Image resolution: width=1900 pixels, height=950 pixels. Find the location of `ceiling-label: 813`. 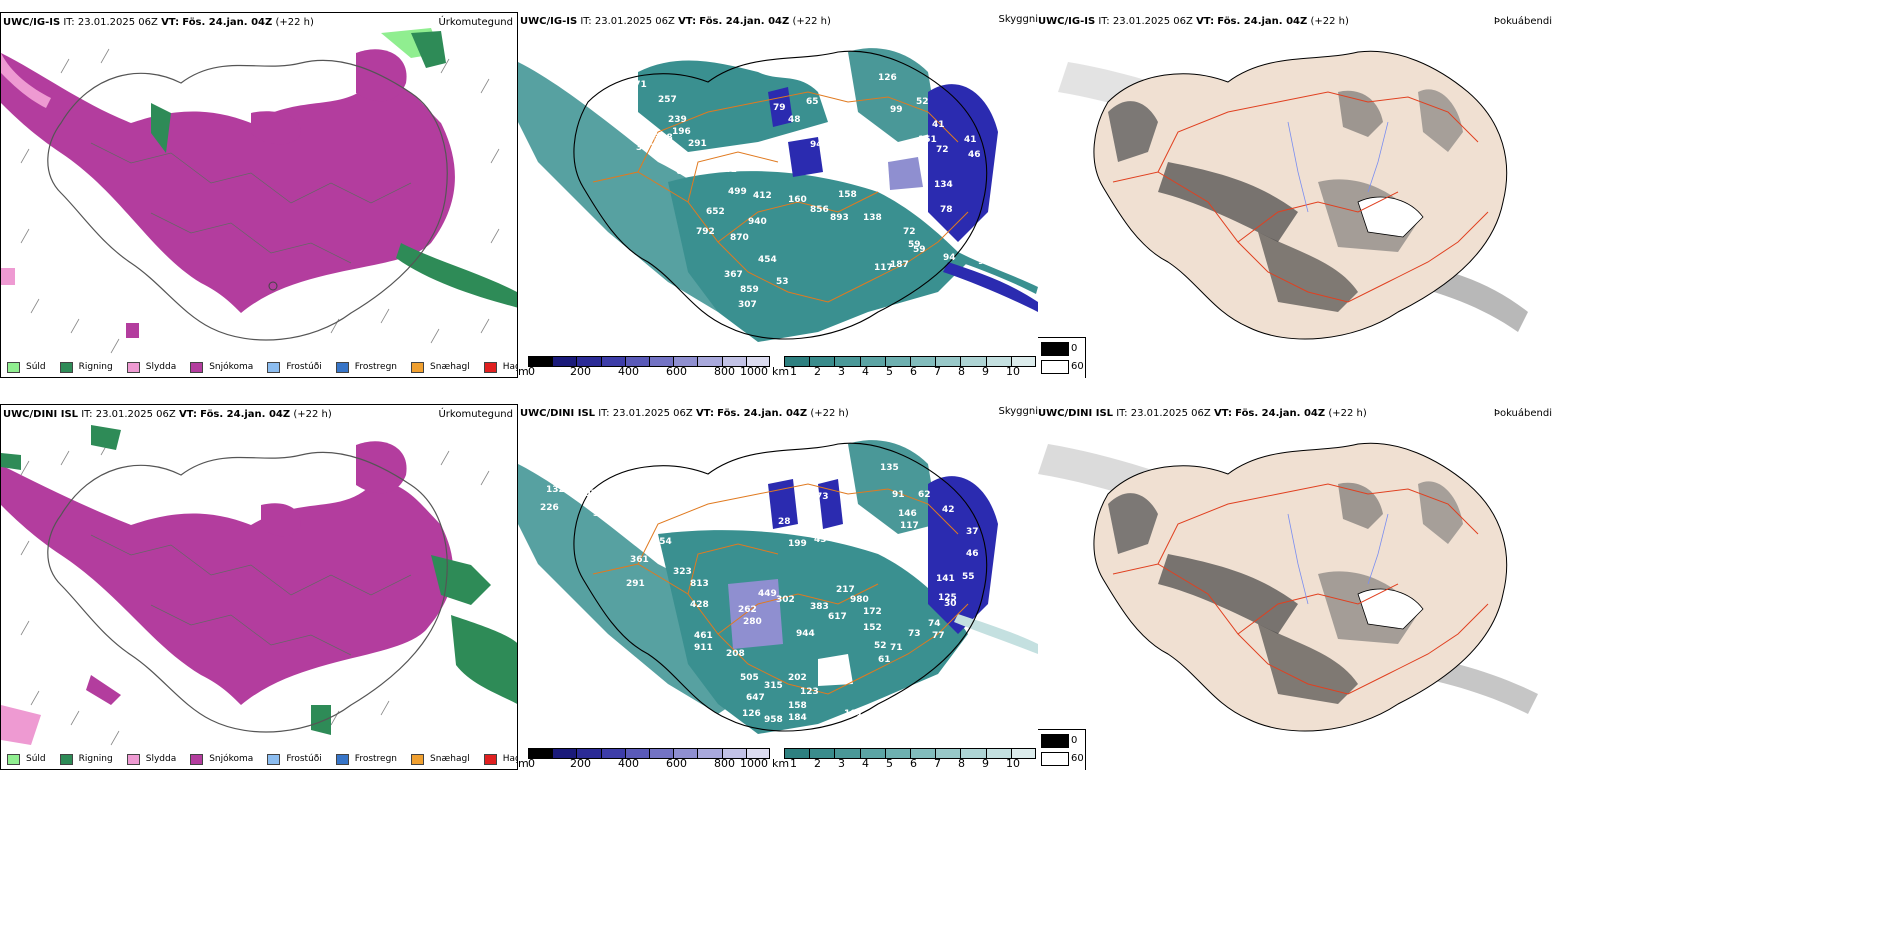

ceiling-label: 813 is located at coordinates (699, 584).